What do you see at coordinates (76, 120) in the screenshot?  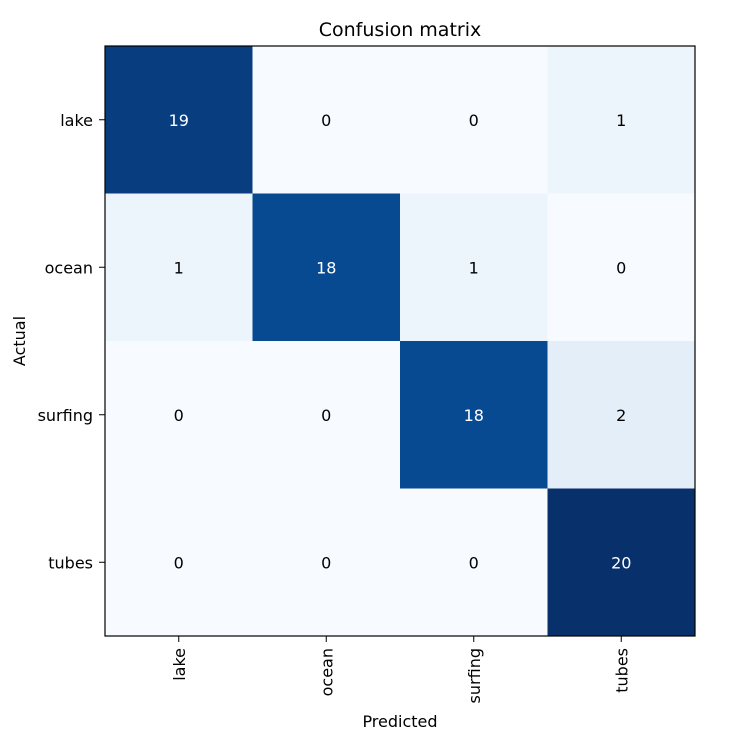 I see `y-tick-label: lake` at bounding box center [76, 120].